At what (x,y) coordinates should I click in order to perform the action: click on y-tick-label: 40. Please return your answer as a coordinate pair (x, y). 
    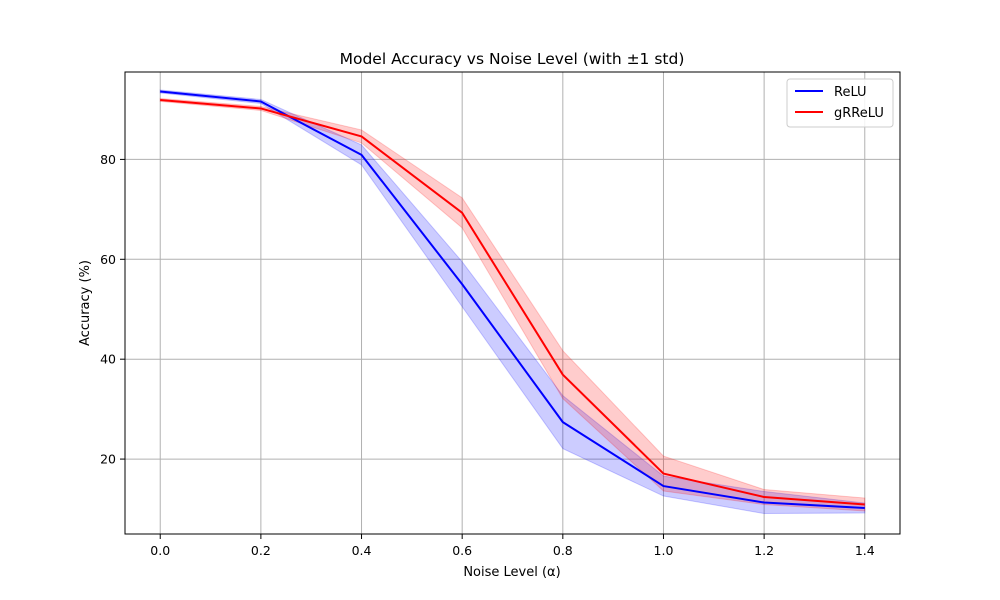
    Looking at the image, I should click on (108, 359).